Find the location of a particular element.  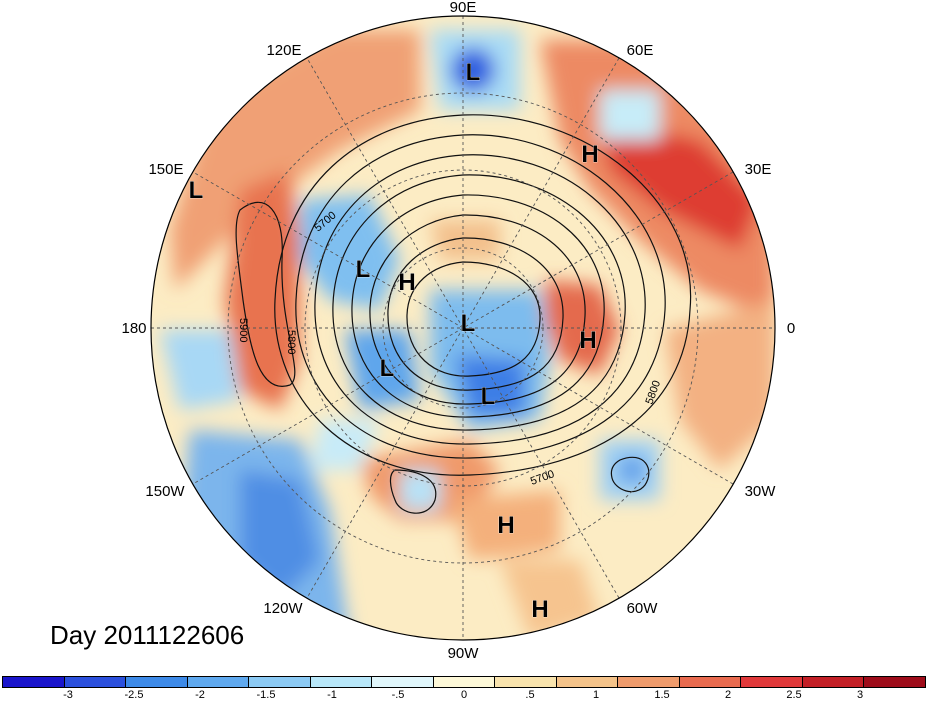

colorbar-tick-label: -1.5 is located at coordinates (266, 695).